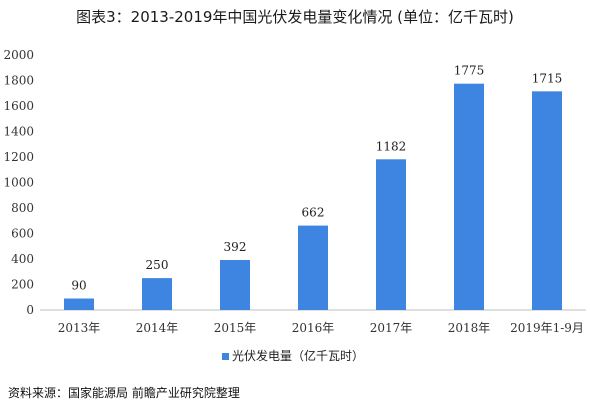 The image size is (590, 410). What do you see at coordinates (313, 213) in the screenshot?
I see `data-label: 662` at bounding box center [313, 213].